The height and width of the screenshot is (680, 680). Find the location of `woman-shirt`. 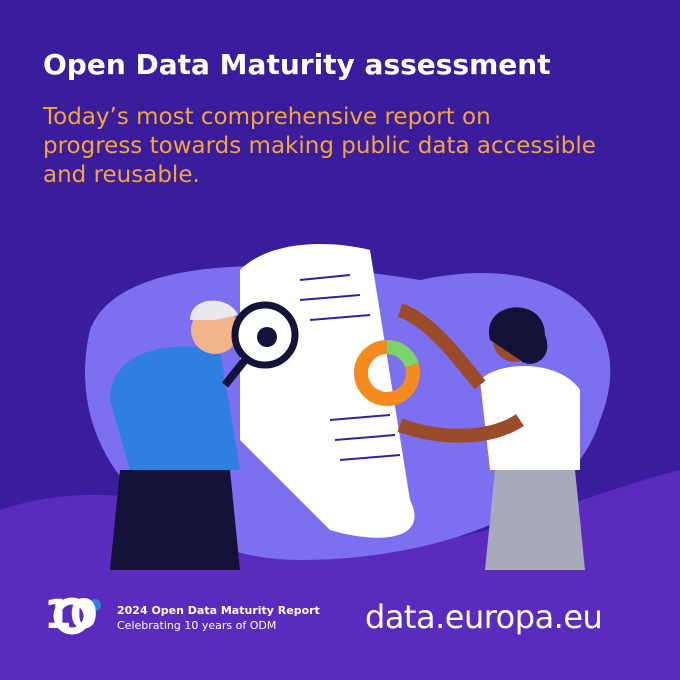

woman-shirt is located at coordinates (530, 418).